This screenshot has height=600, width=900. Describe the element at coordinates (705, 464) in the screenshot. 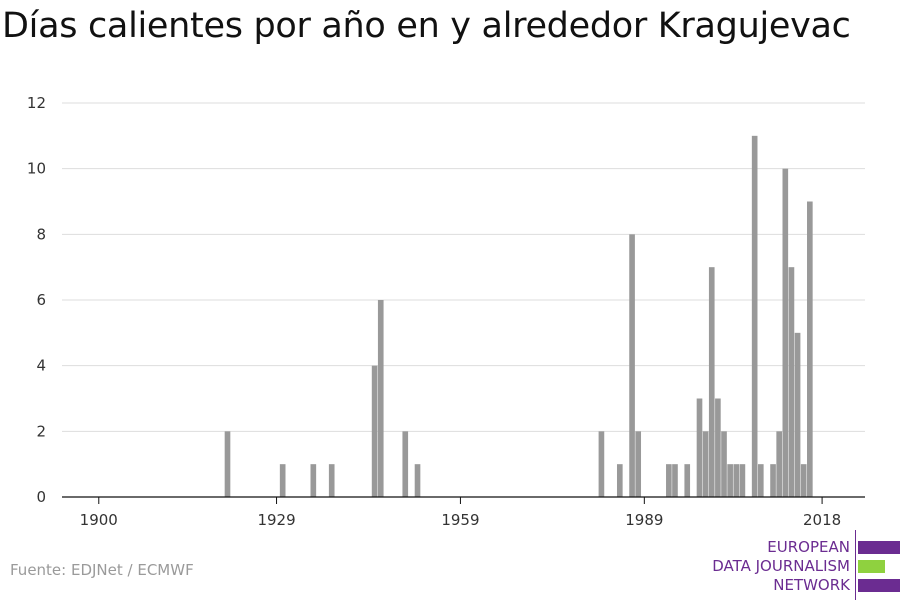

I see `bar-1999` at that location.